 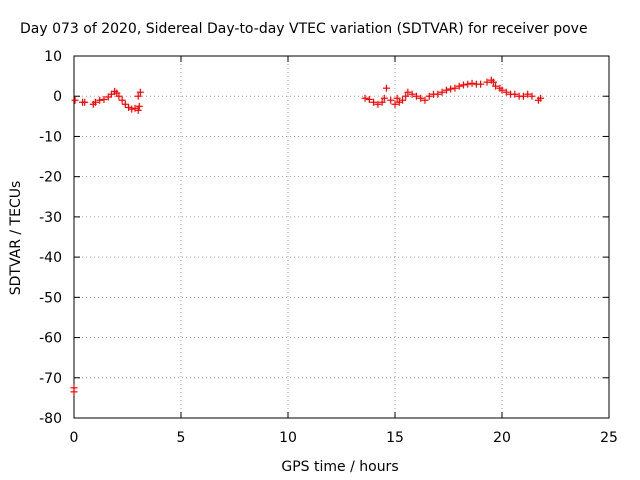 I want to click on y-tick-label: -60, so click(x=50, y=339).